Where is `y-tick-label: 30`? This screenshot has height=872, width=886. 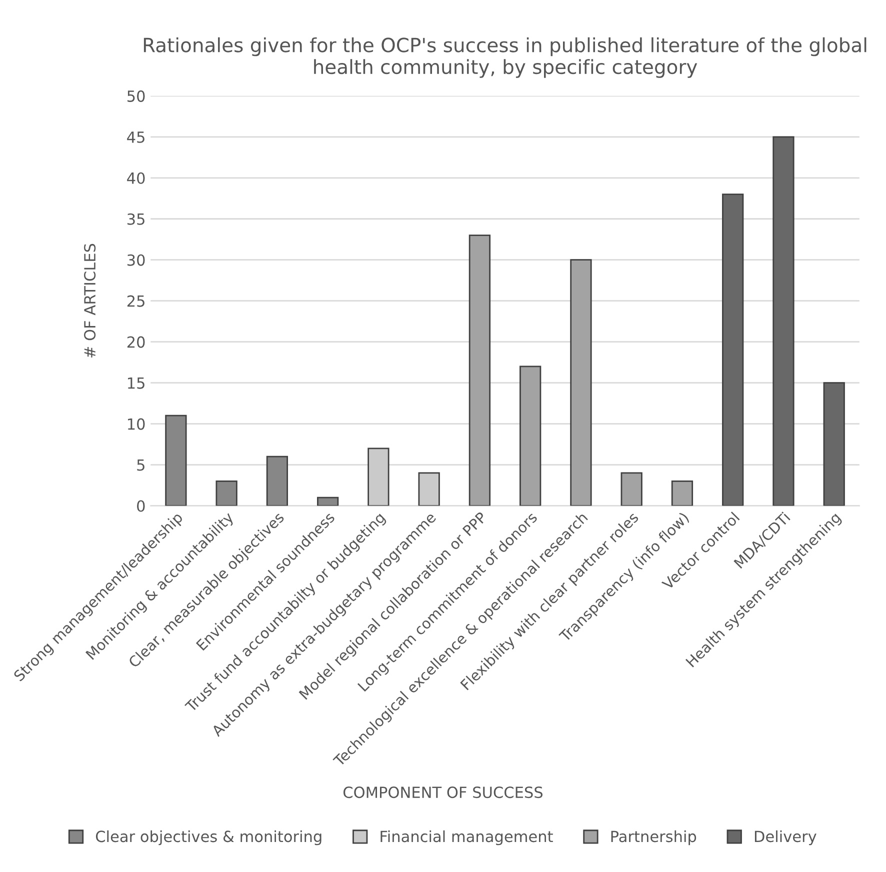
y-tick-label: 30 is located at coordinates (136, 260).